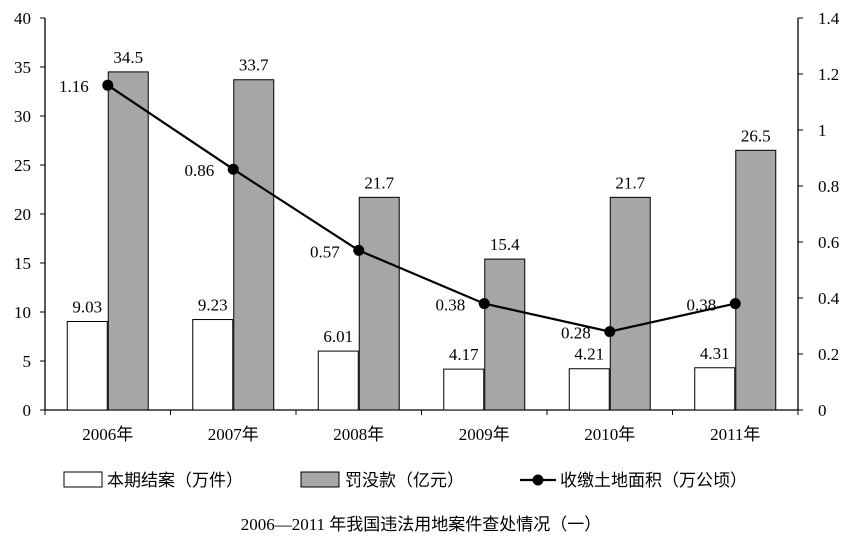 The width and height of the screenshot is (852, 540). What do you see at coordinates (128, 57) in the screenshot?
I see `data-label-fines: 34.5` at bounding box center [128, 57].